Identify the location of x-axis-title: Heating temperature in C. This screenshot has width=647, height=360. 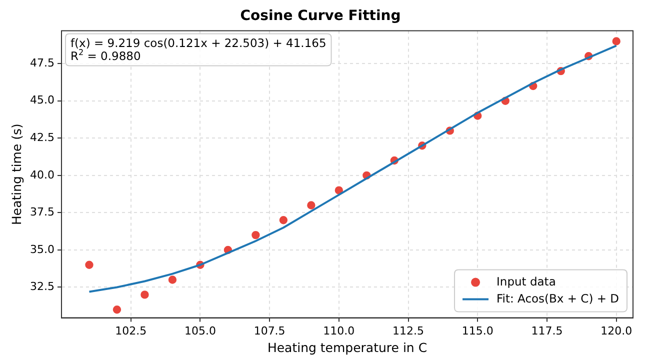
(347, 347).